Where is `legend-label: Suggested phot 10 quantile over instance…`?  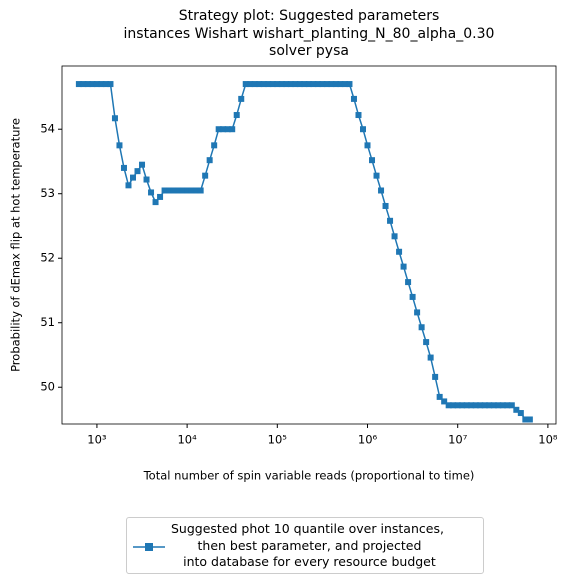
legend-label: Suggested phot 10 quantile over instance… is located at coordinates (307, 545).